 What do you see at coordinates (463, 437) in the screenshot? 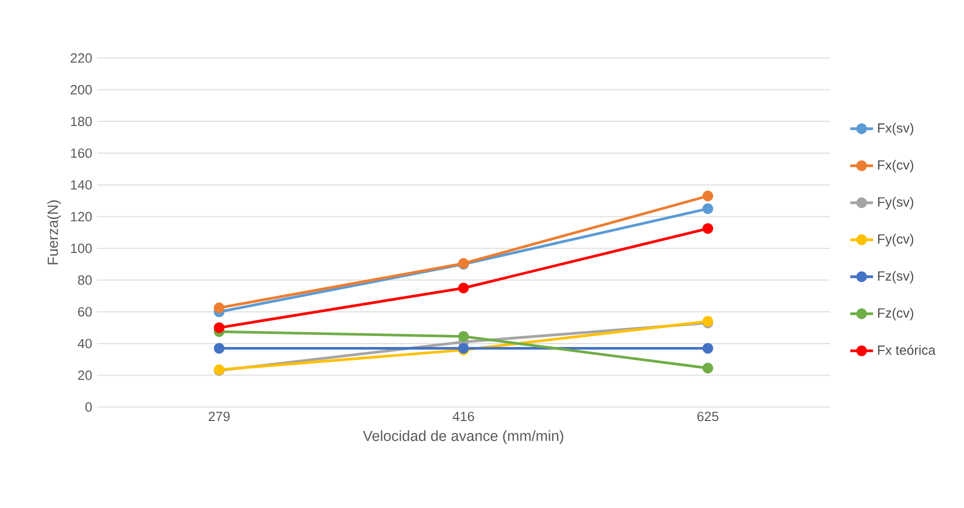
I see `x-axis-title: Velocidad de avance (mm/min)` at bounding box center [463, 437].